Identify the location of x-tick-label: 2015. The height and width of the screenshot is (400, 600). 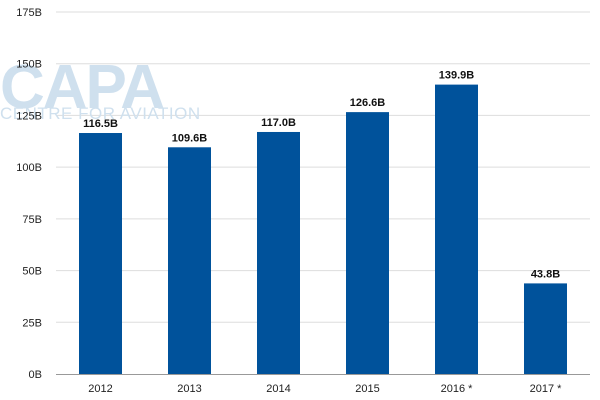
(367, 389).